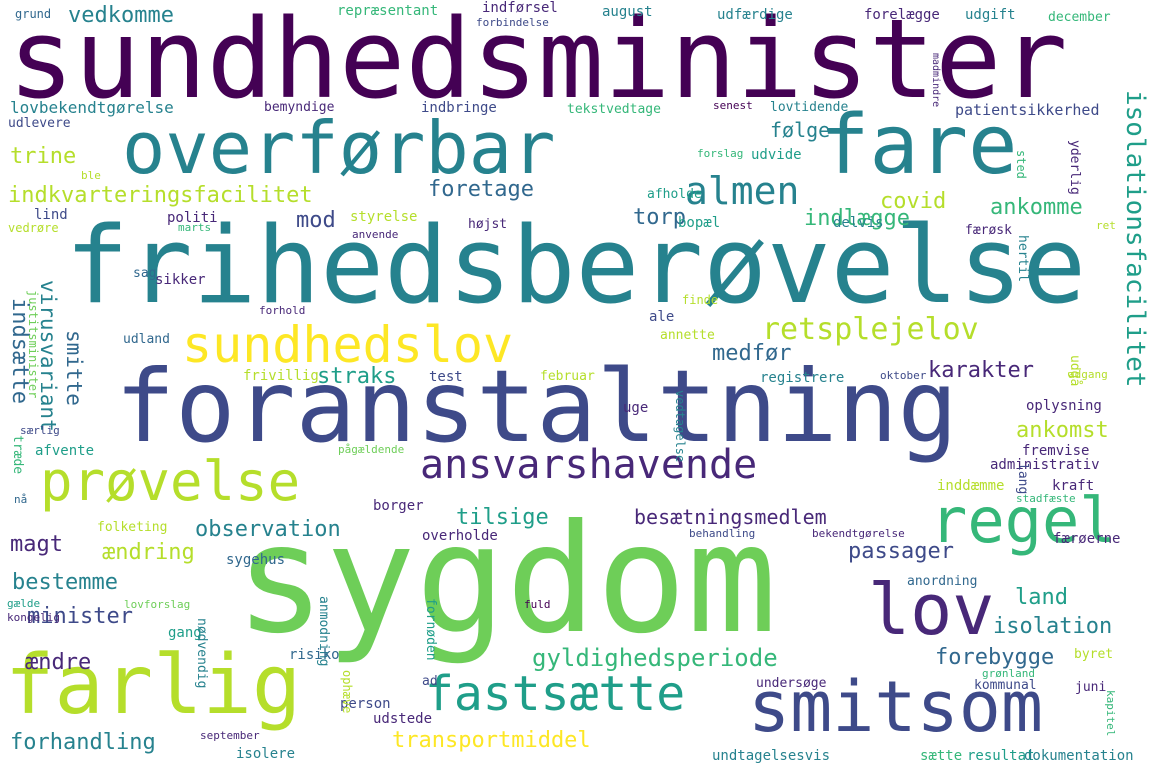 The width and height of the screenshot is (1155, 770). Describe the element at coordinates (935, 80) in the screenshot. I see `word-madmindre: madmindre` at that location.